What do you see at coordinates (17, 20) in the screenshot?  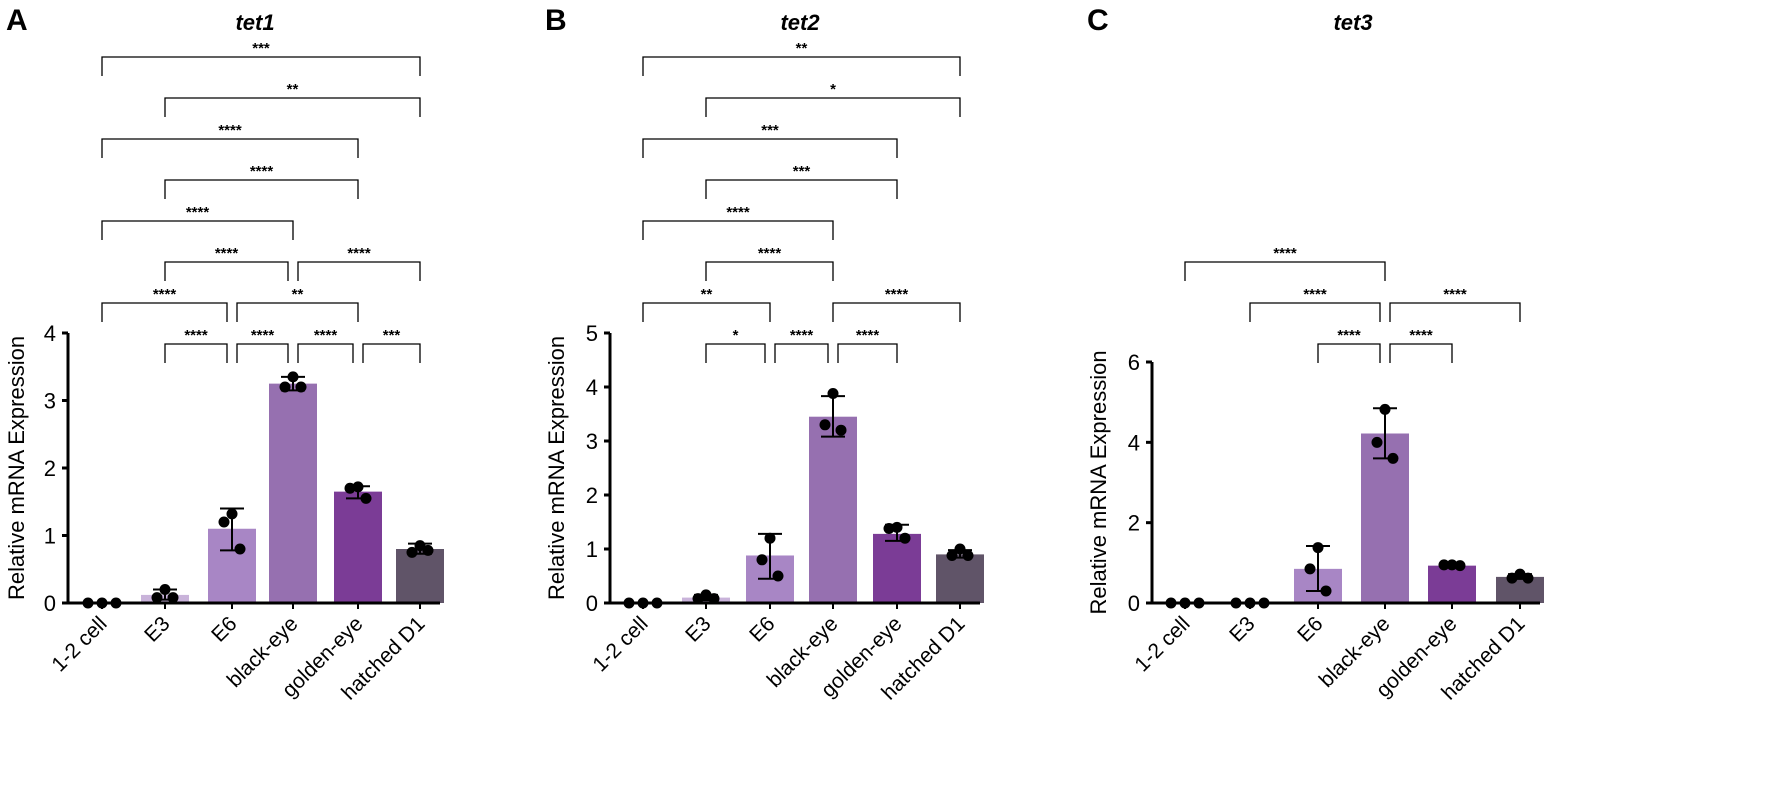 I see `panel-letter: A` at bounding box center [17, 20].